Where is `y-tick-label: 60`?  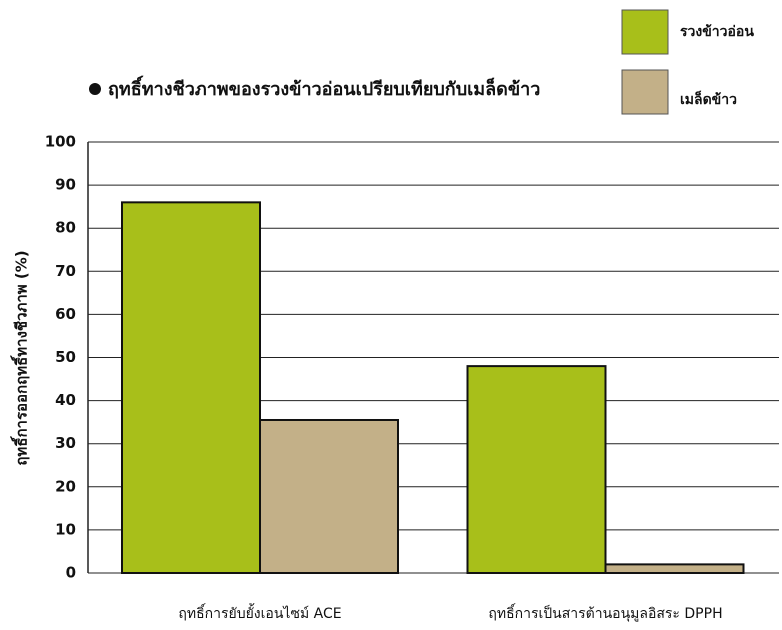 y-tick-label: 60 is located at coordinates (65, 314).